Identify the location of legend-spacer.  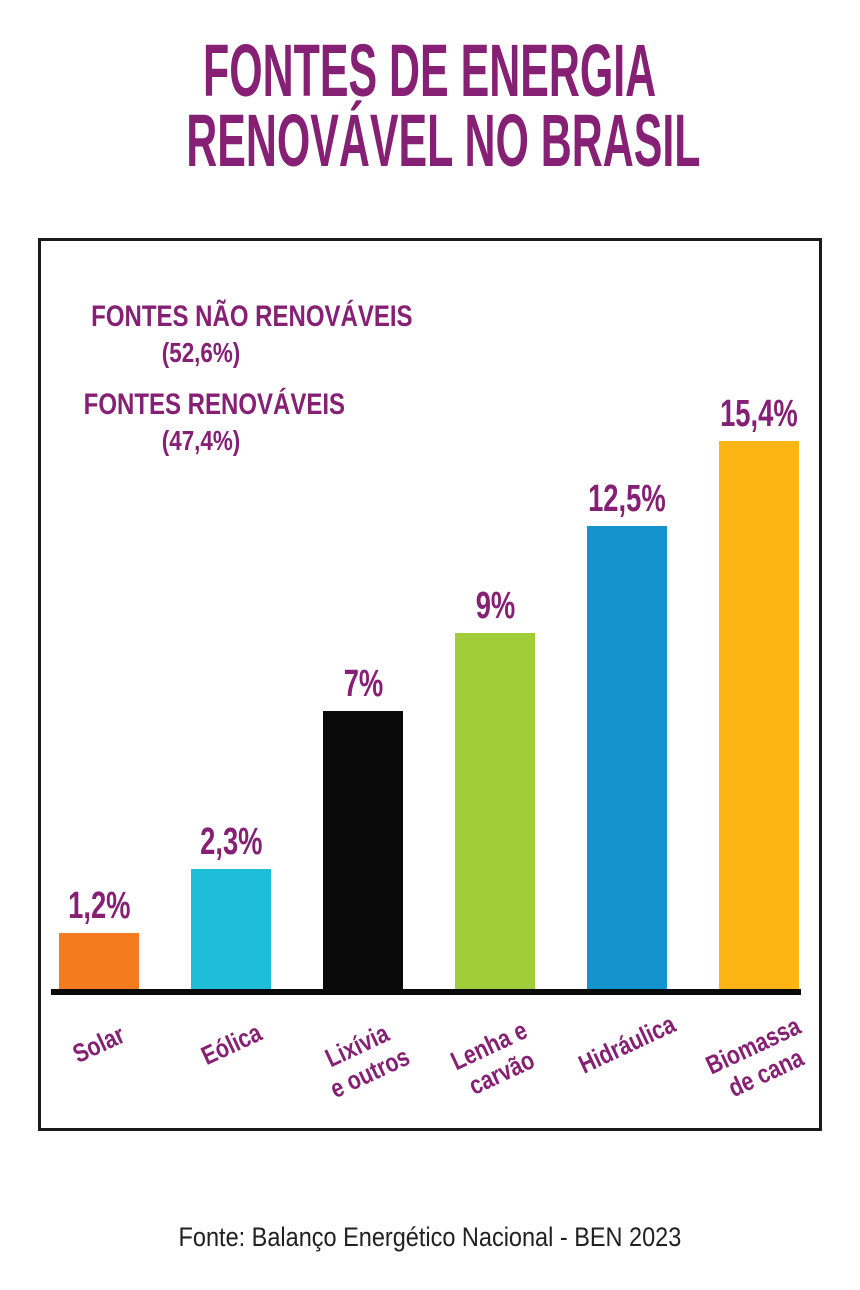
(201, 379).